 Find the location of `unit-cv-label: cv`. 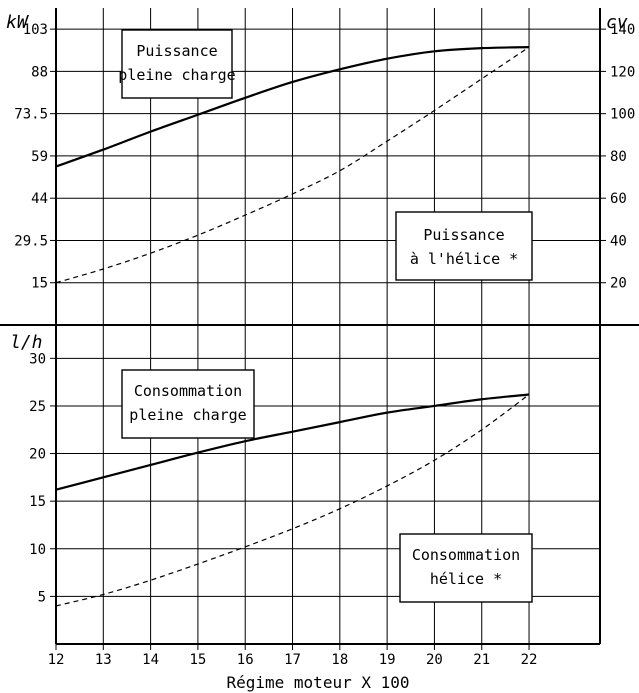

unit-cv-label: cv is located at coordinates (617, 22).